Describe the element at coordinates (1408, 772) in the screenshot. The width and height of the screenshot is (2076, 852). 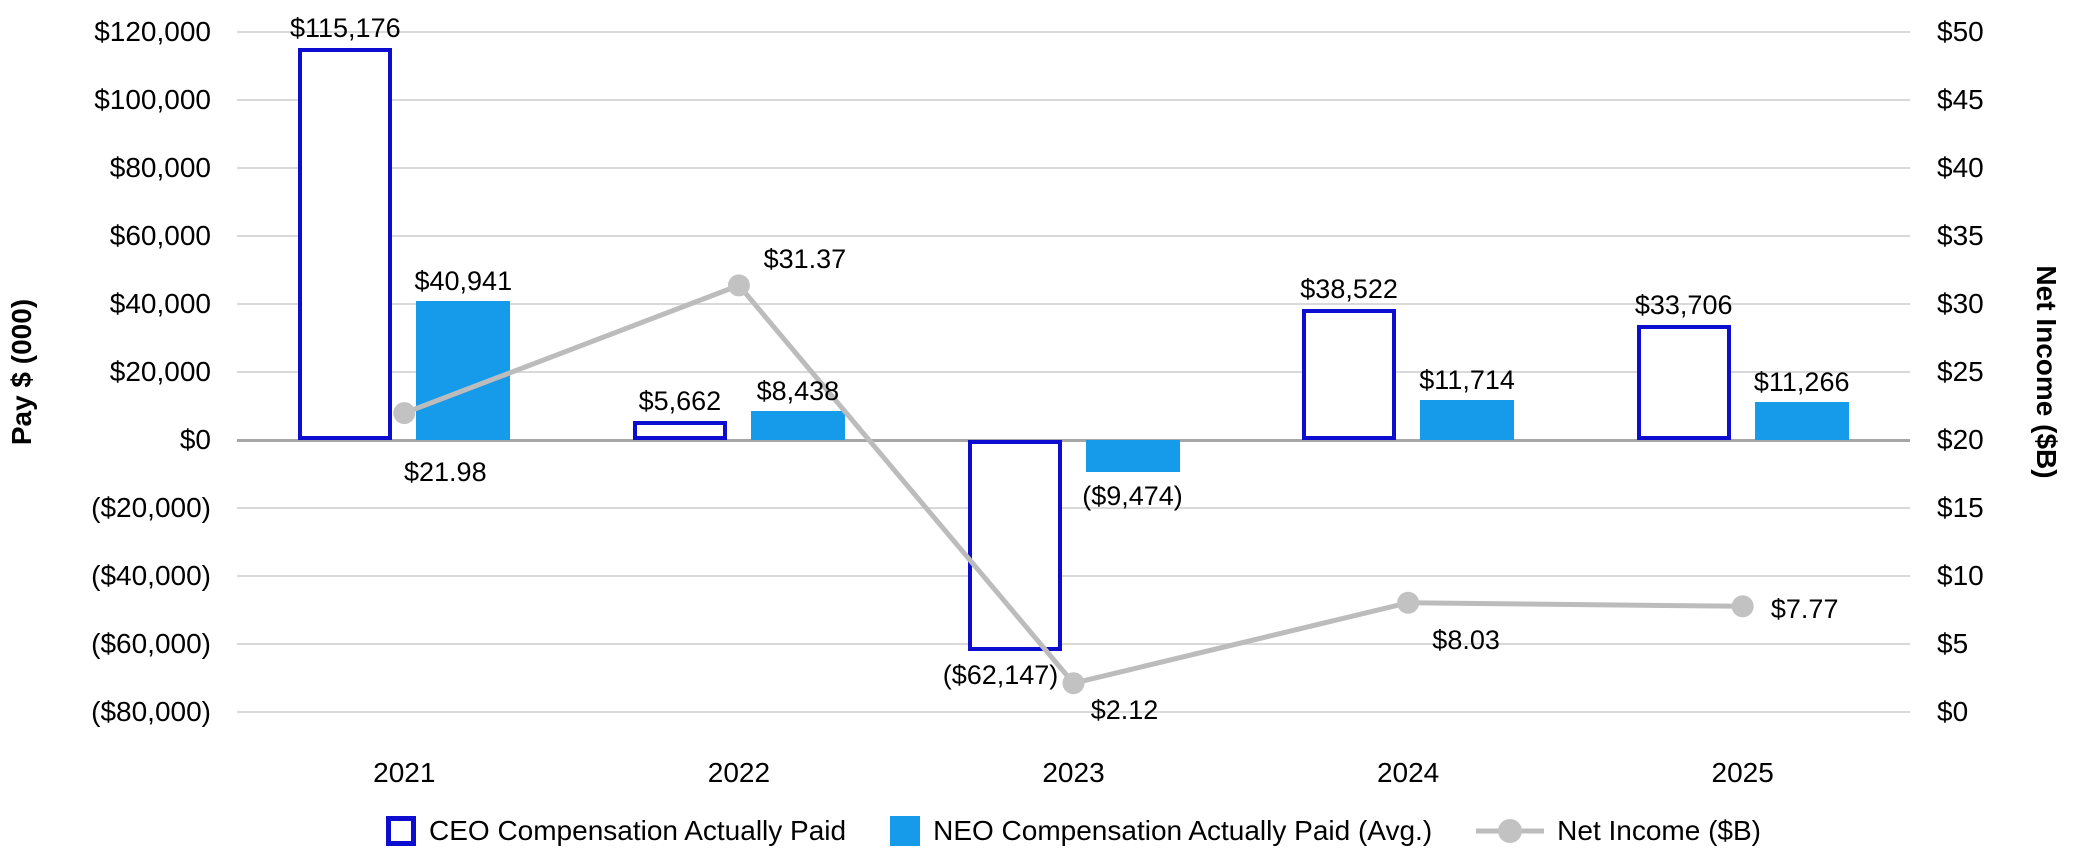
I see `x-axis-year-label: 2024` at that location.